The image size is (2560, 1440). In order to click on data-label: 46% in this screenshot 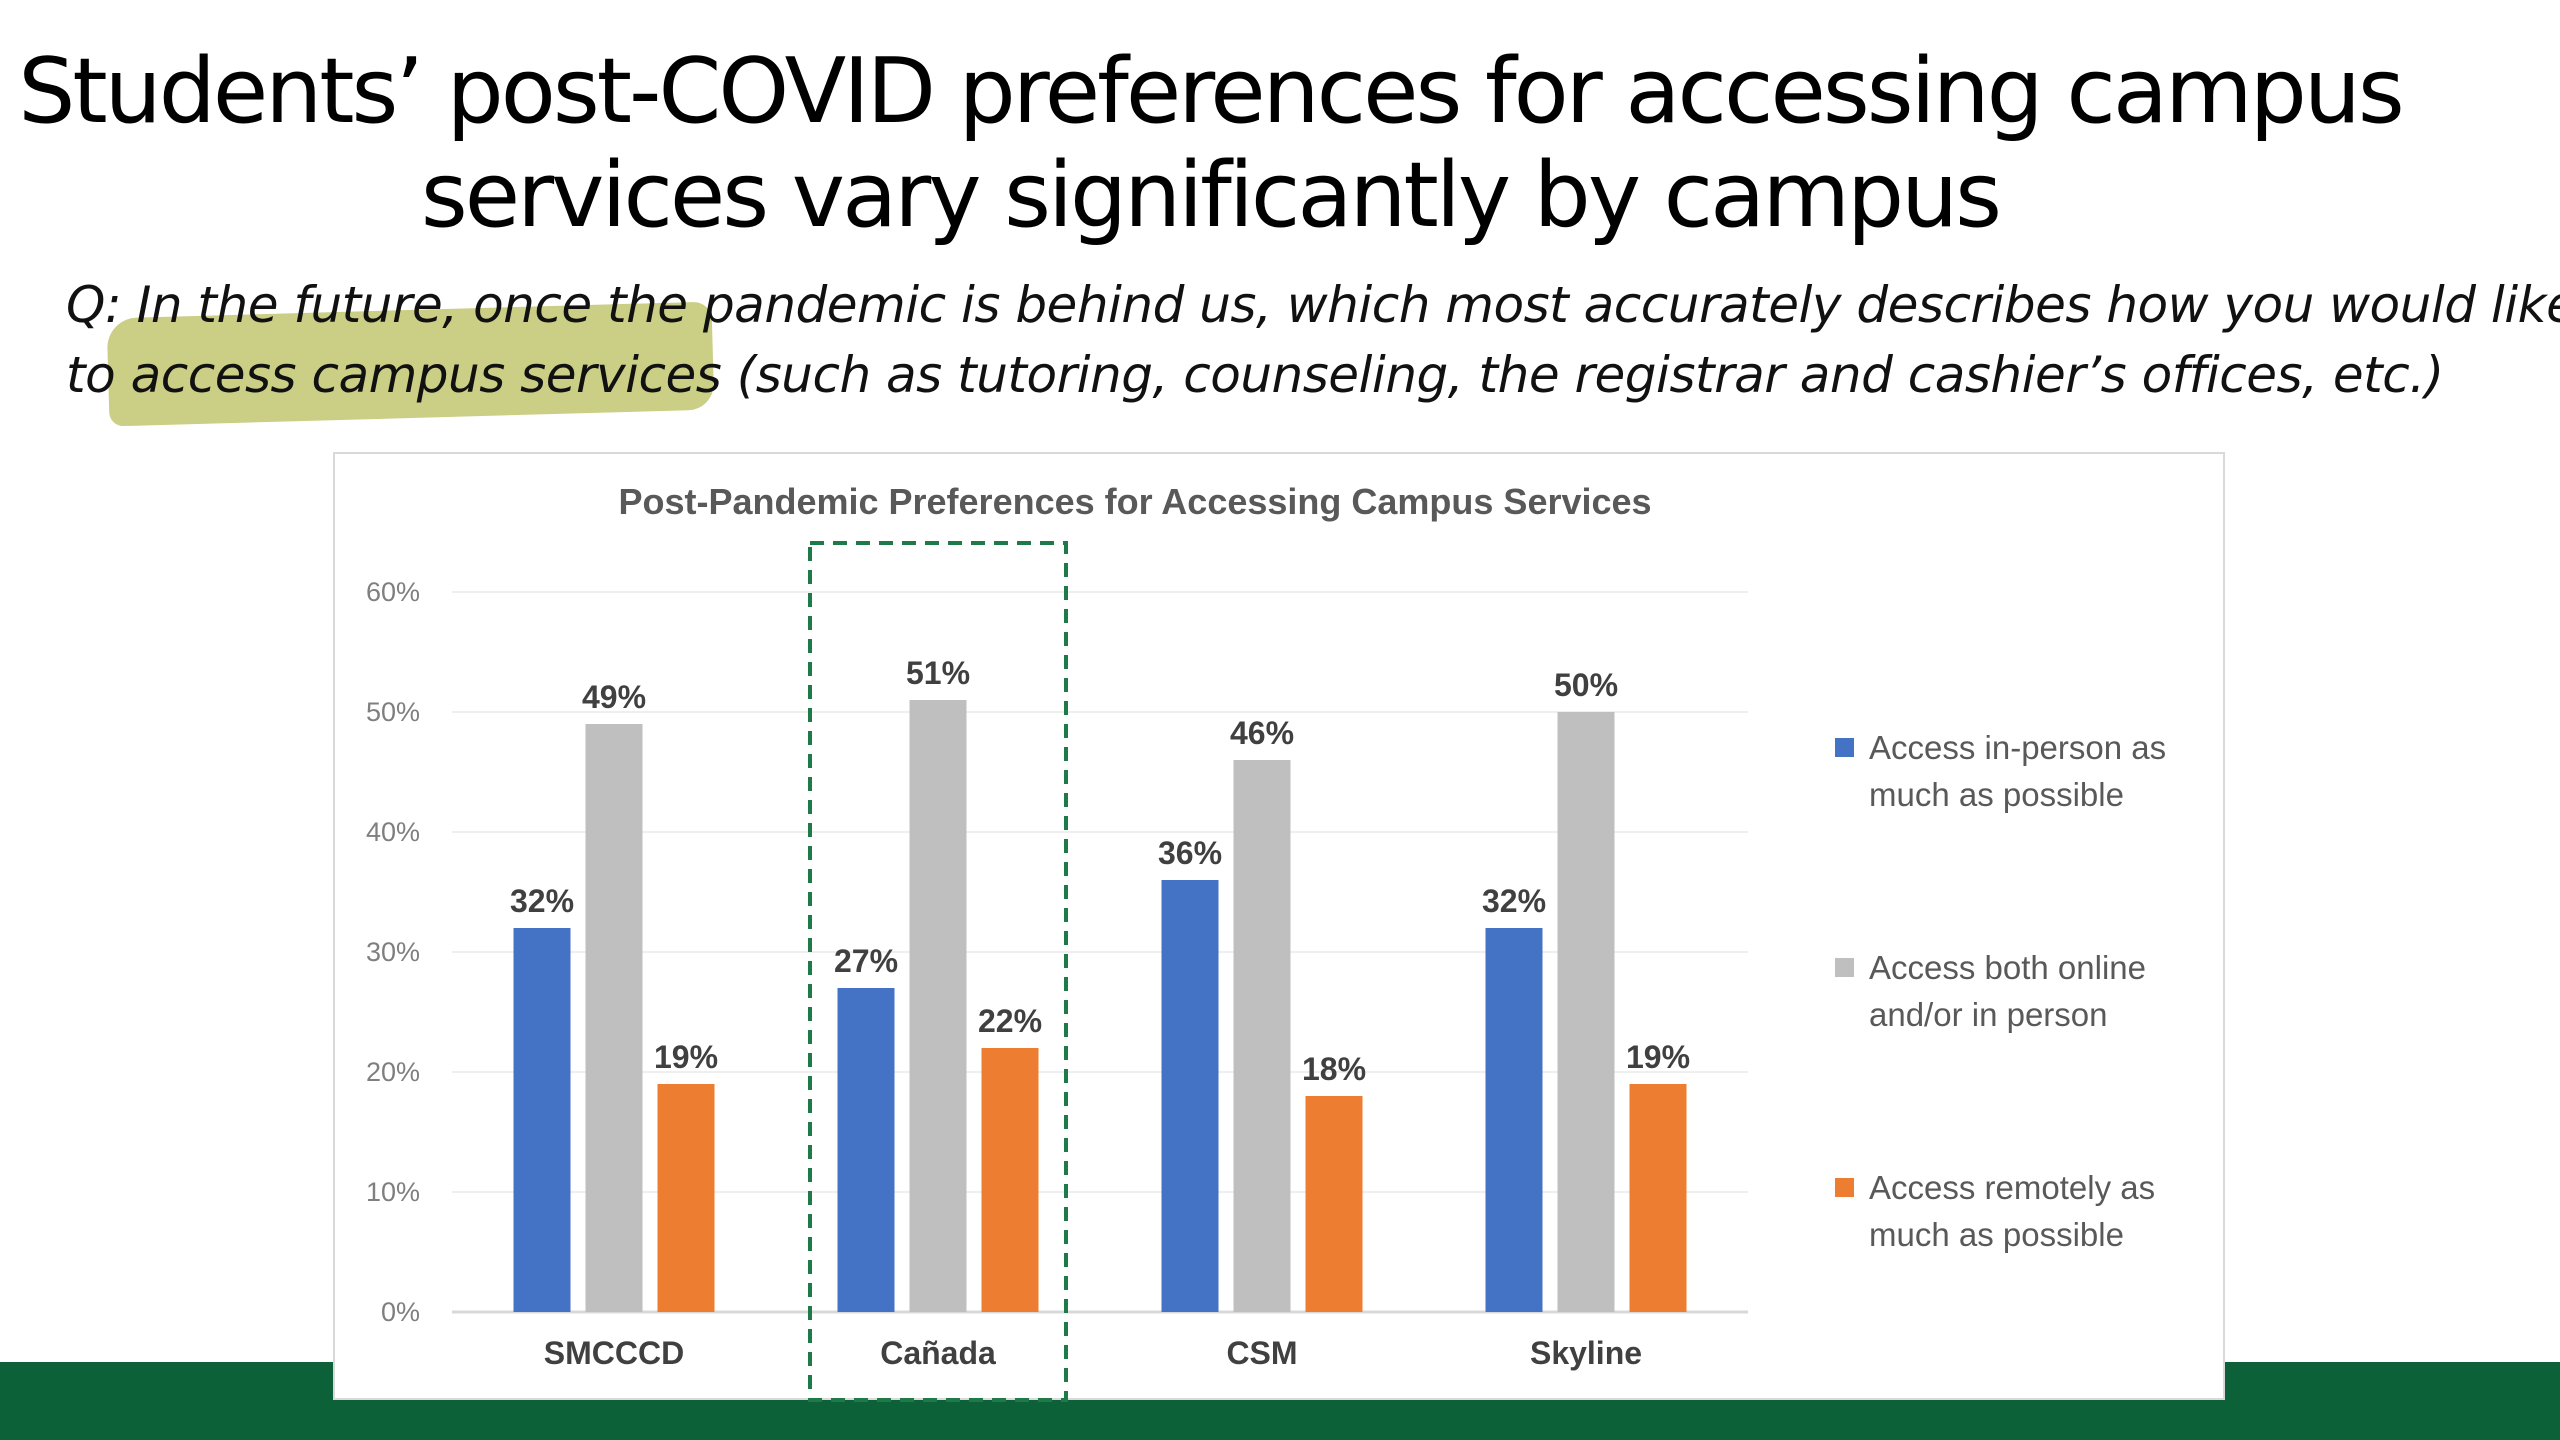, I will do `click(1262, 733)`.